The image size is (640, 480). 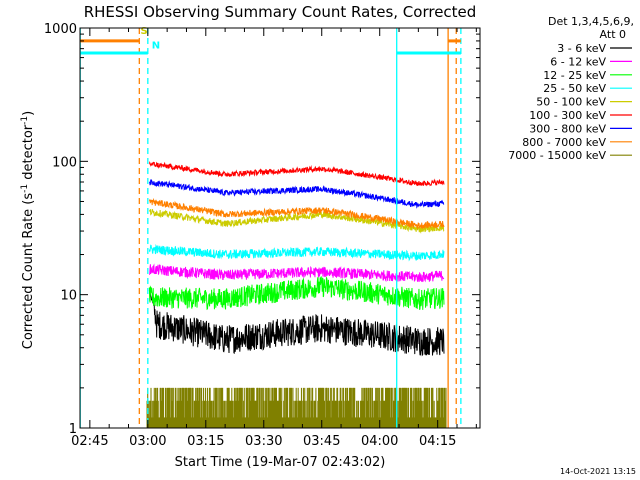 What do you see at coordinates (64, 162) in the screenshot?
I see `y-tick-label: 100` at bounding box center [64, 162].